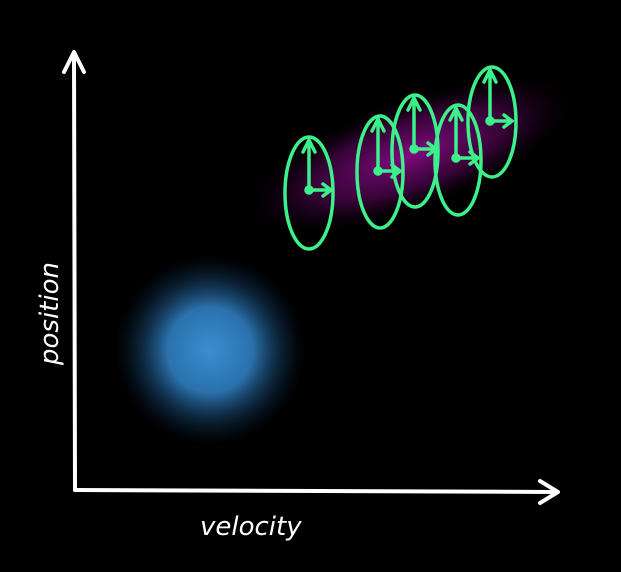  I want to click on ellipse-group, so click(400, 158).